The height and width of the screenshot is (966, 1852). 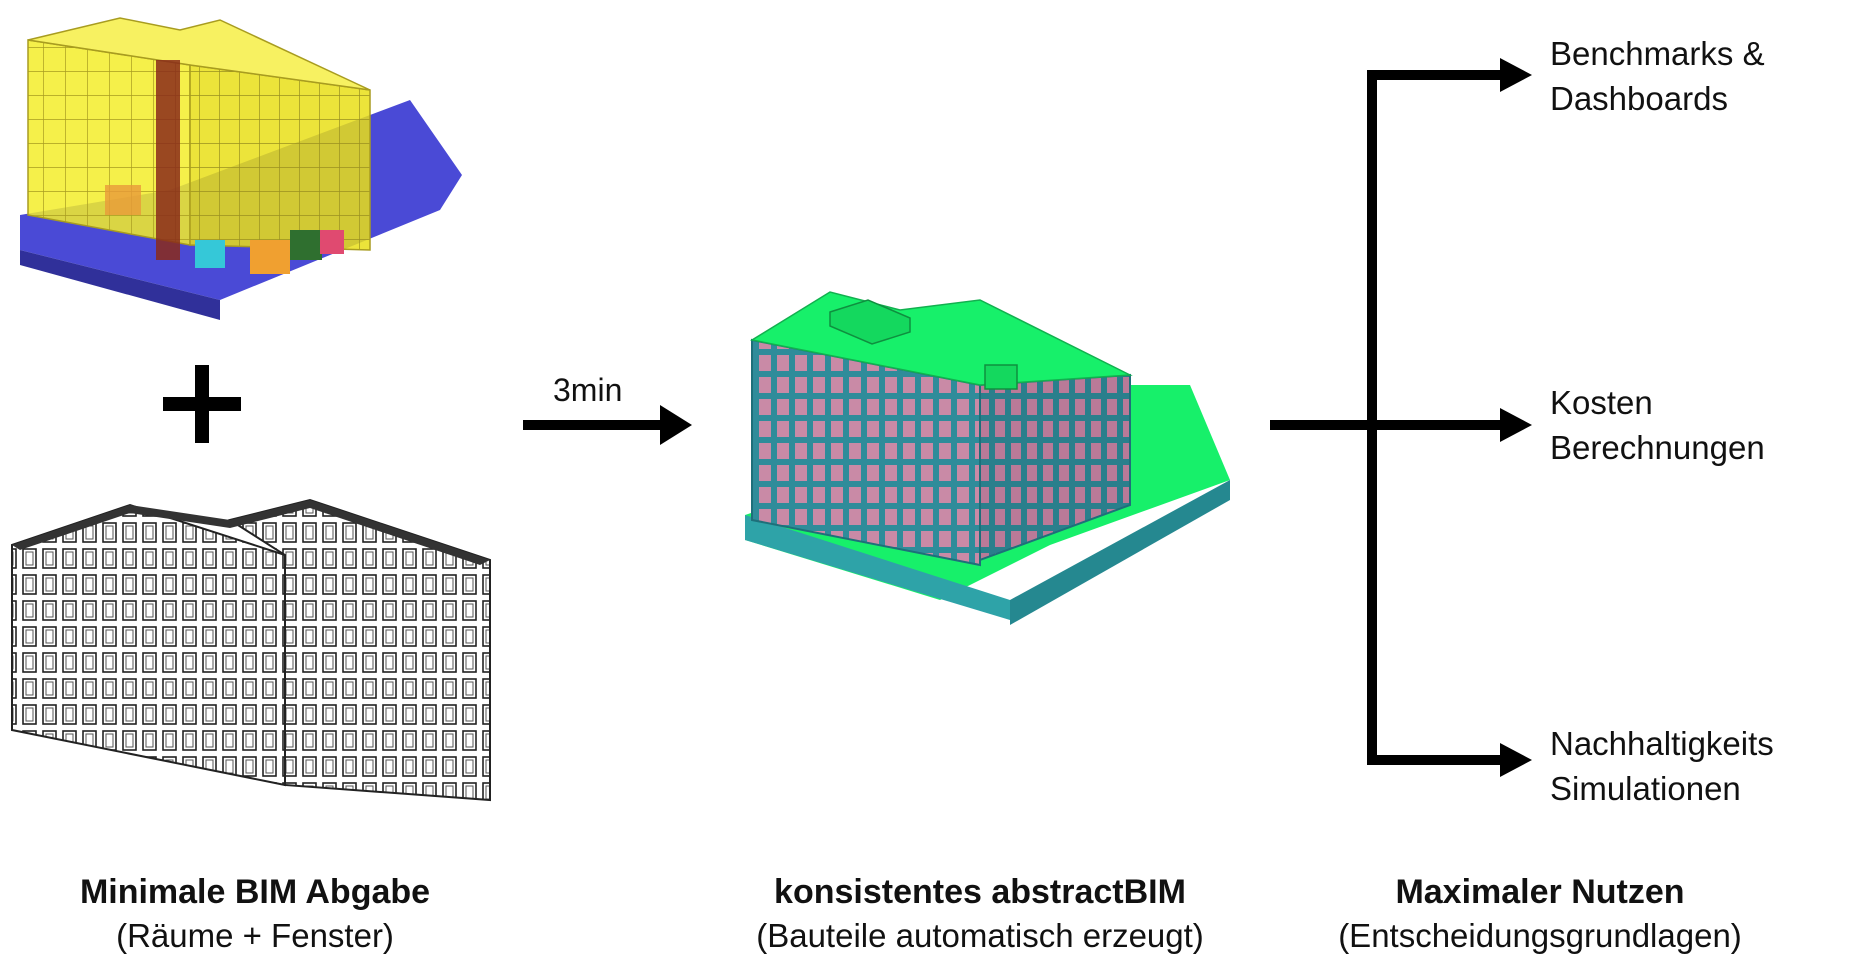 I want to click on site-slab-side-left, so click(x=877, y=567).